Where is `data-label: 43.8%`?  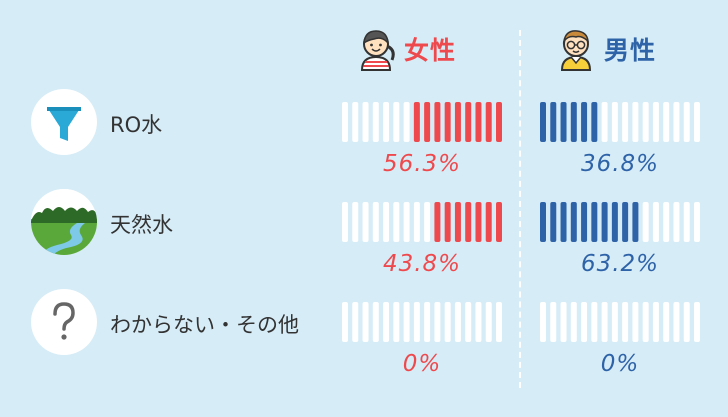
data-label: 43.8% is located at coordinates (422, 264).